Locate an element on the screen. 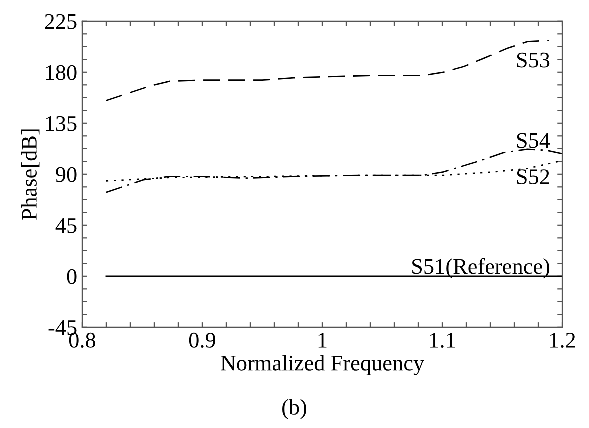 This screenshot has height=428, width=589. y-tick-label: 135 is located at coordinates (61, 124).